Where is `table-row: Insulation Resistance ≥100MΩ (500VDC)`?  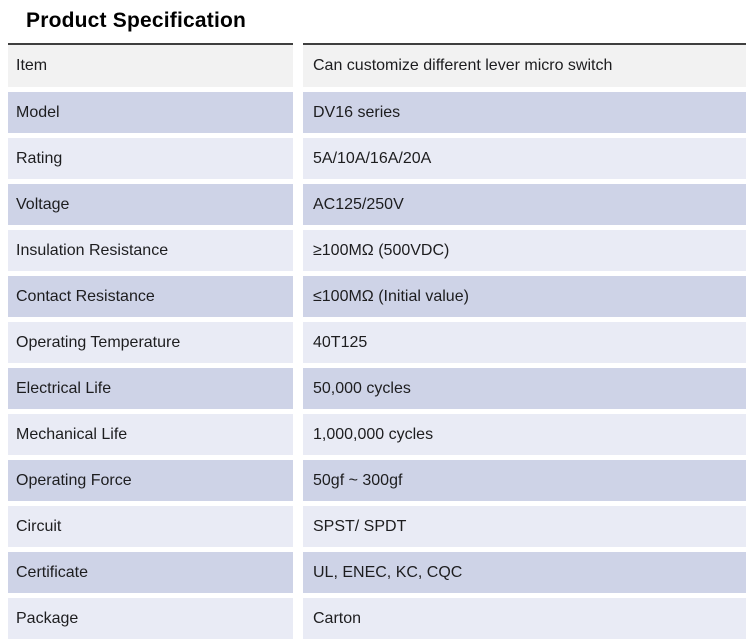
table-row: Insulation Resistance ≥100MΩ (500VDC) is located at coordinates (377, 250).